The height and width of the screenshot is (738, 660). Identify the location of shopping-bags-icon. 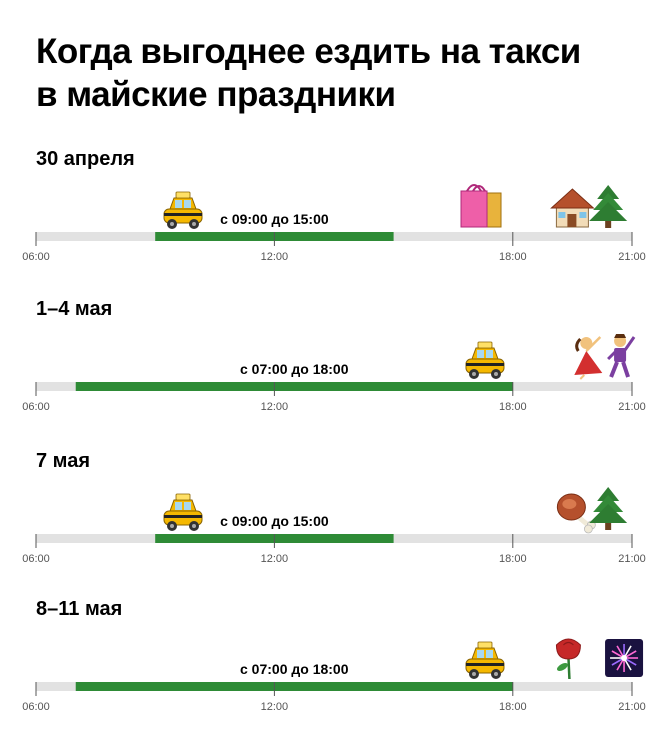
(481, 206).